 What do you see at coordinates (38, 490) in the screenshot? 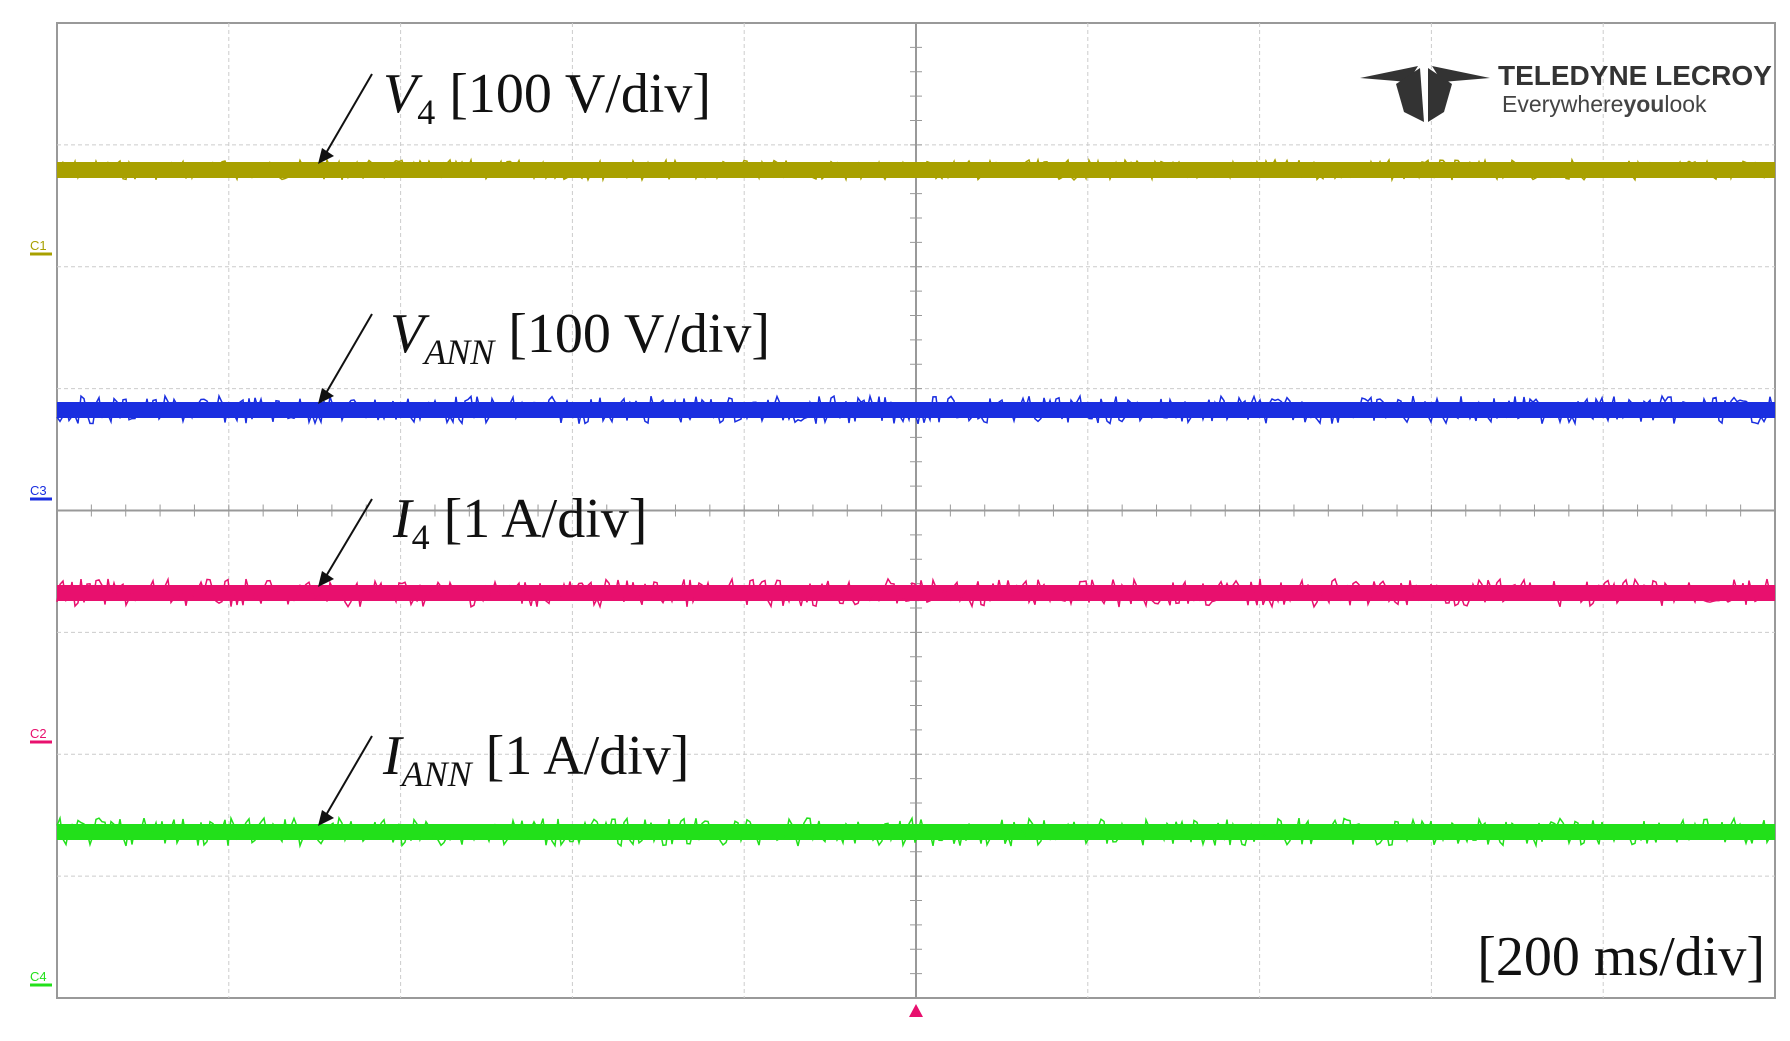
I see `channel-label: C3` at bounding box center [38, 490].